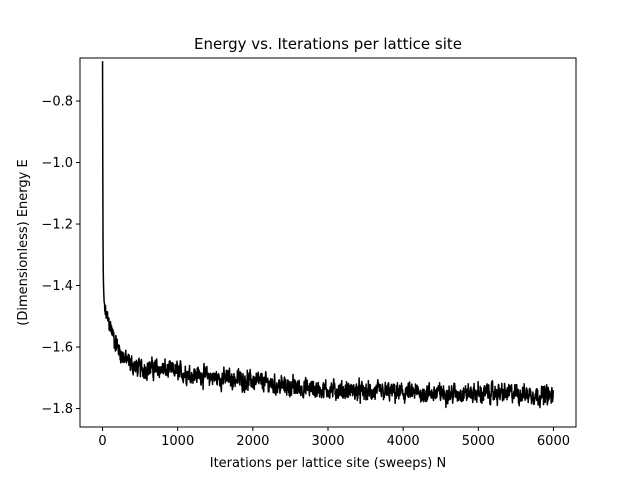 The image size is (640, 480). Describe the element at coordinates (403, 441) in the screenshot. I see `x-tick-label: 4000` at that location.